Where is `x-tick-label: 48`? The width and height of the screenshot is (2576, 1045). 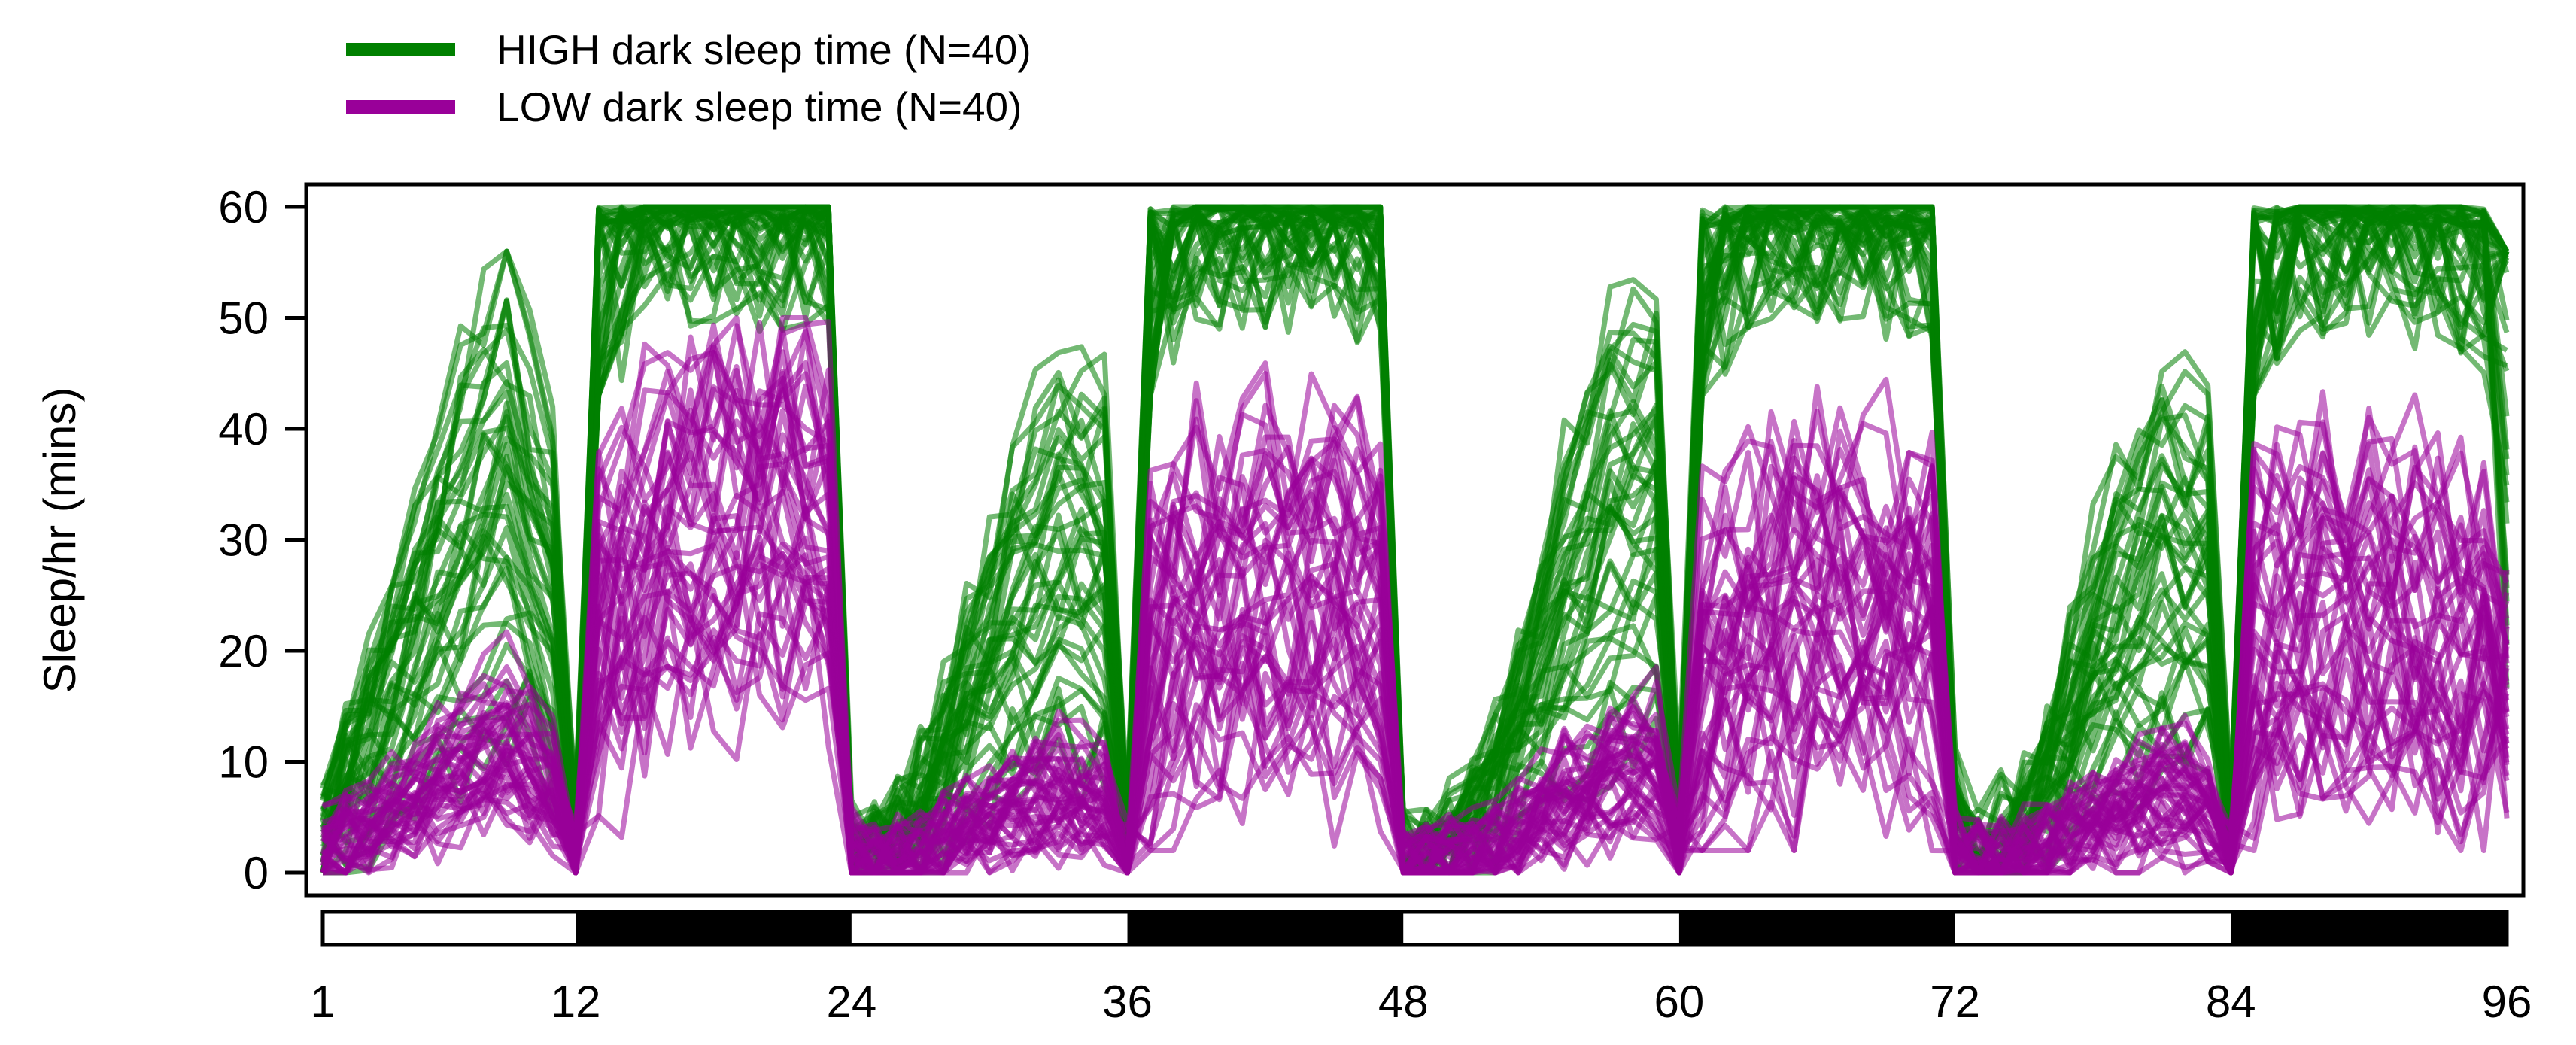
x-tick-label: 48 is located at coordinates (1404, 1002).